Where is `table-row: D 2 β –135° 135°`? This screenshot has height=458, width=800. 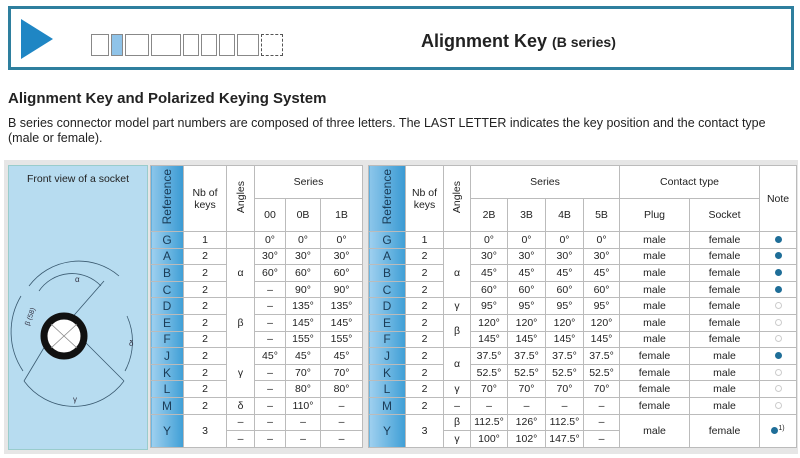
table-row: D 2 β –135° 135° is located at coordinates (257, 323).